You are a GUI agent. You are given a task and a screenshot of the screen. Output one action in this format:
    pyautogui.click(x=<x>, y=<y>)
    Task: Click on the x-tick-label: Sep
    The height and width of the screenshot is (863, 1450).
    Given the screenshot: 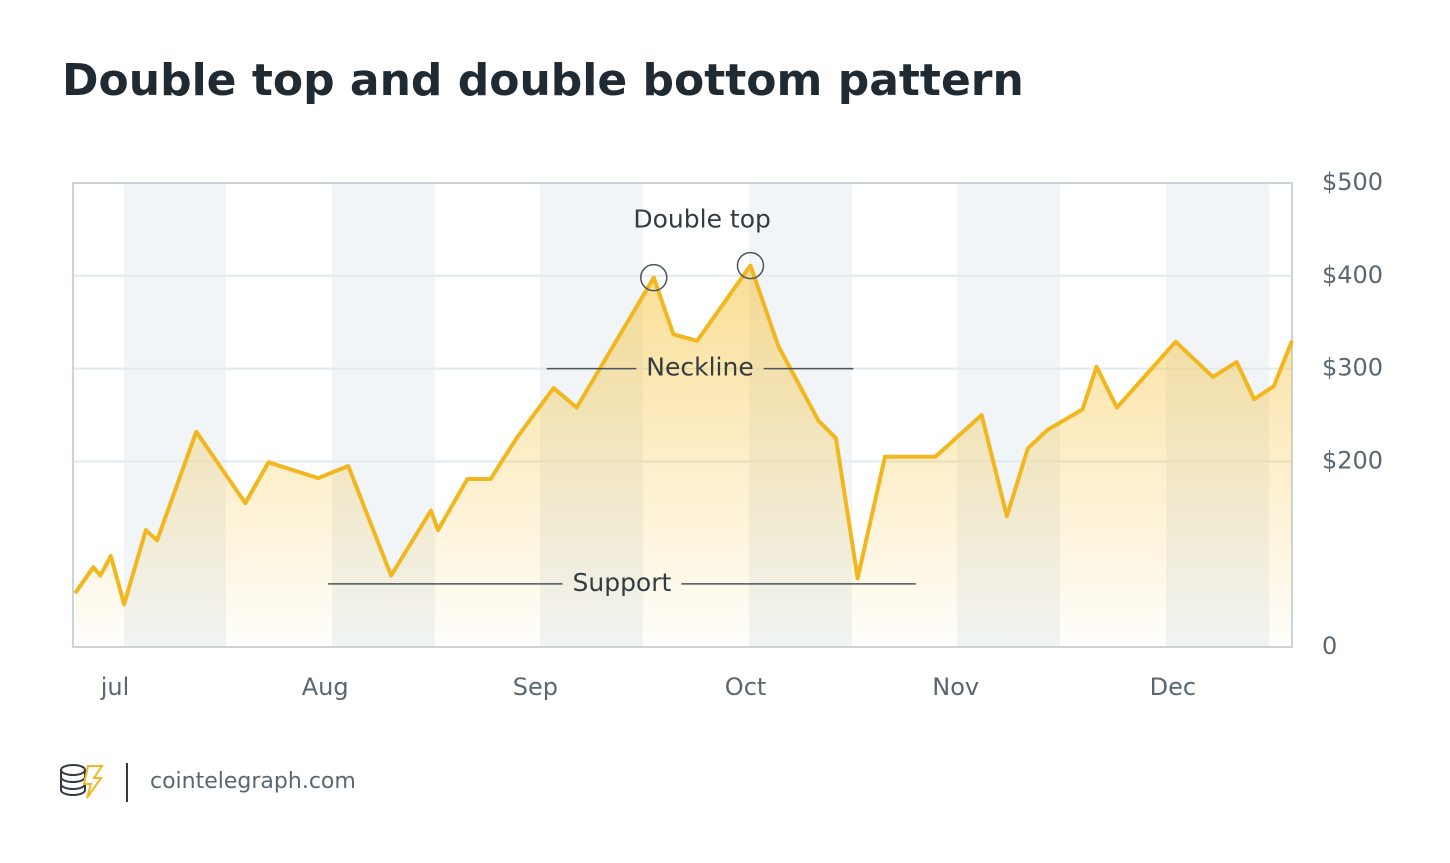 What is the action you would take?
    pyautogui.click(x=535, y=687)
    